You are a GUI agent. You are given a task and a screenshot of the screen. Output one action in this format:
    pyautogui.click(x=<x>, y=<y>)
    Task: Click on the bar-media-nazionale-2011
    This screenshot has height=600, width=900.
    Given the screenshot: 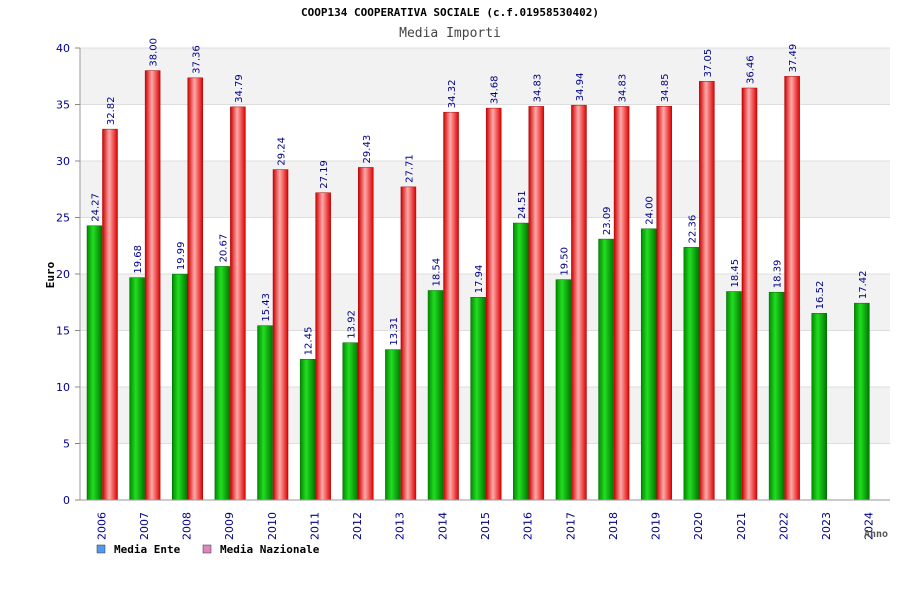 What is the action you would take?
    pyautogui.click(x=323, y=346)
    